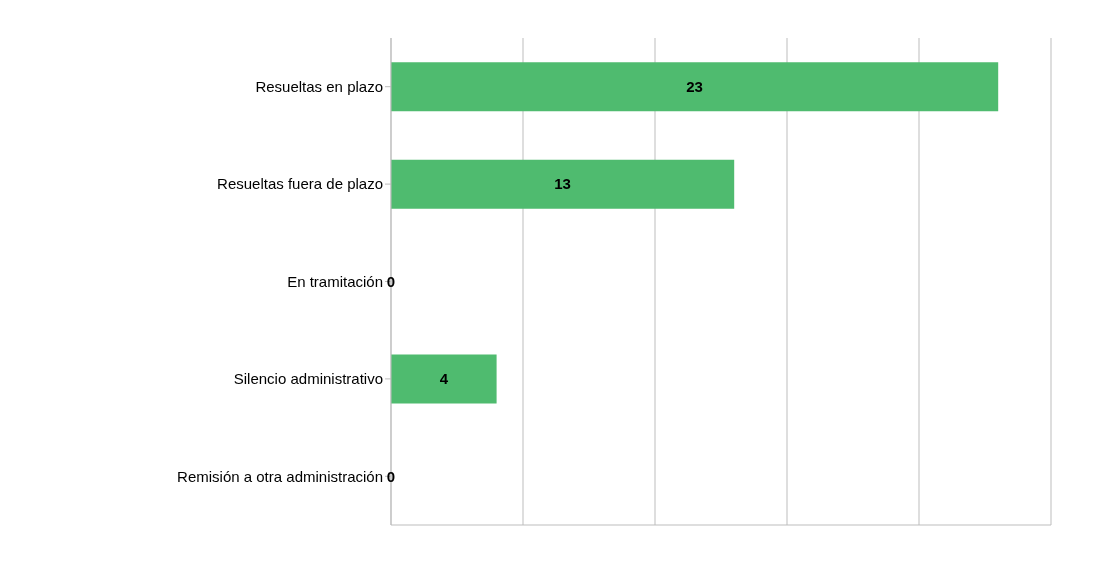 The width and height of the screenshot is (1112, 579). I want to click on y-tick-label: En tramitación, so click(335, 281).